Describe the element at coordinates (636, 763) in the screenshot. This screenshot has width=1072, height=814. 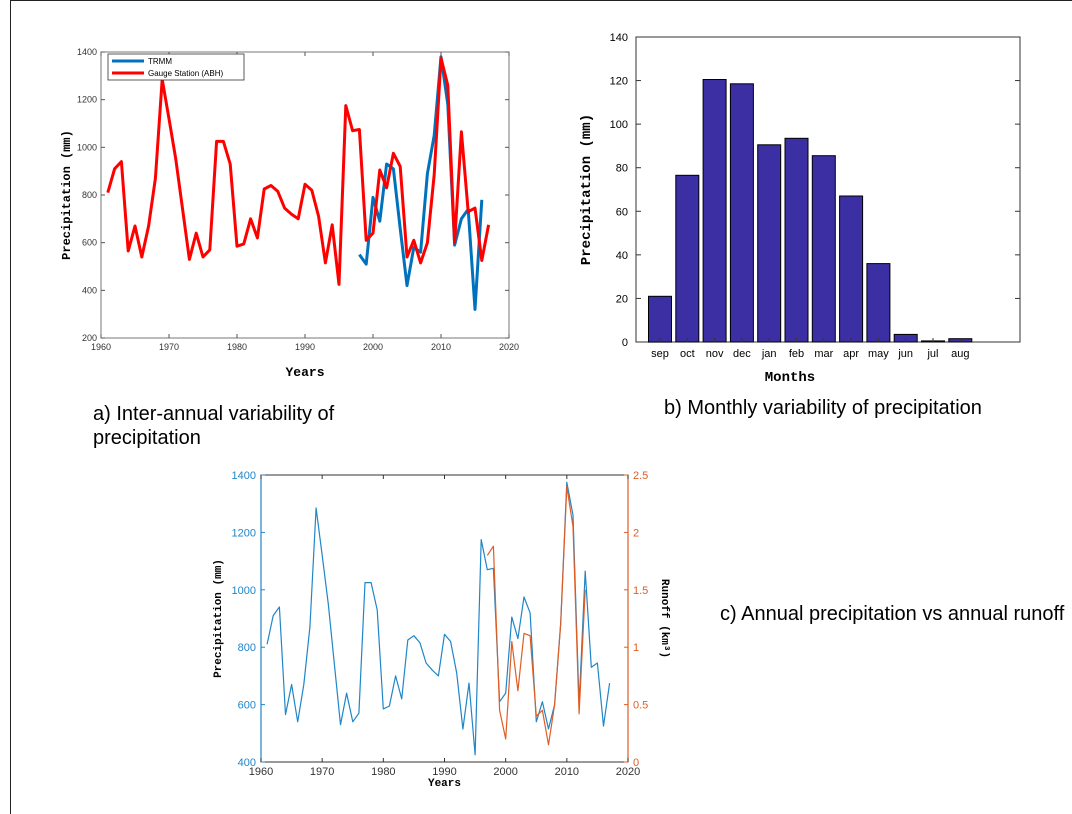
I see `y-right-tick-label: 0` at that location.